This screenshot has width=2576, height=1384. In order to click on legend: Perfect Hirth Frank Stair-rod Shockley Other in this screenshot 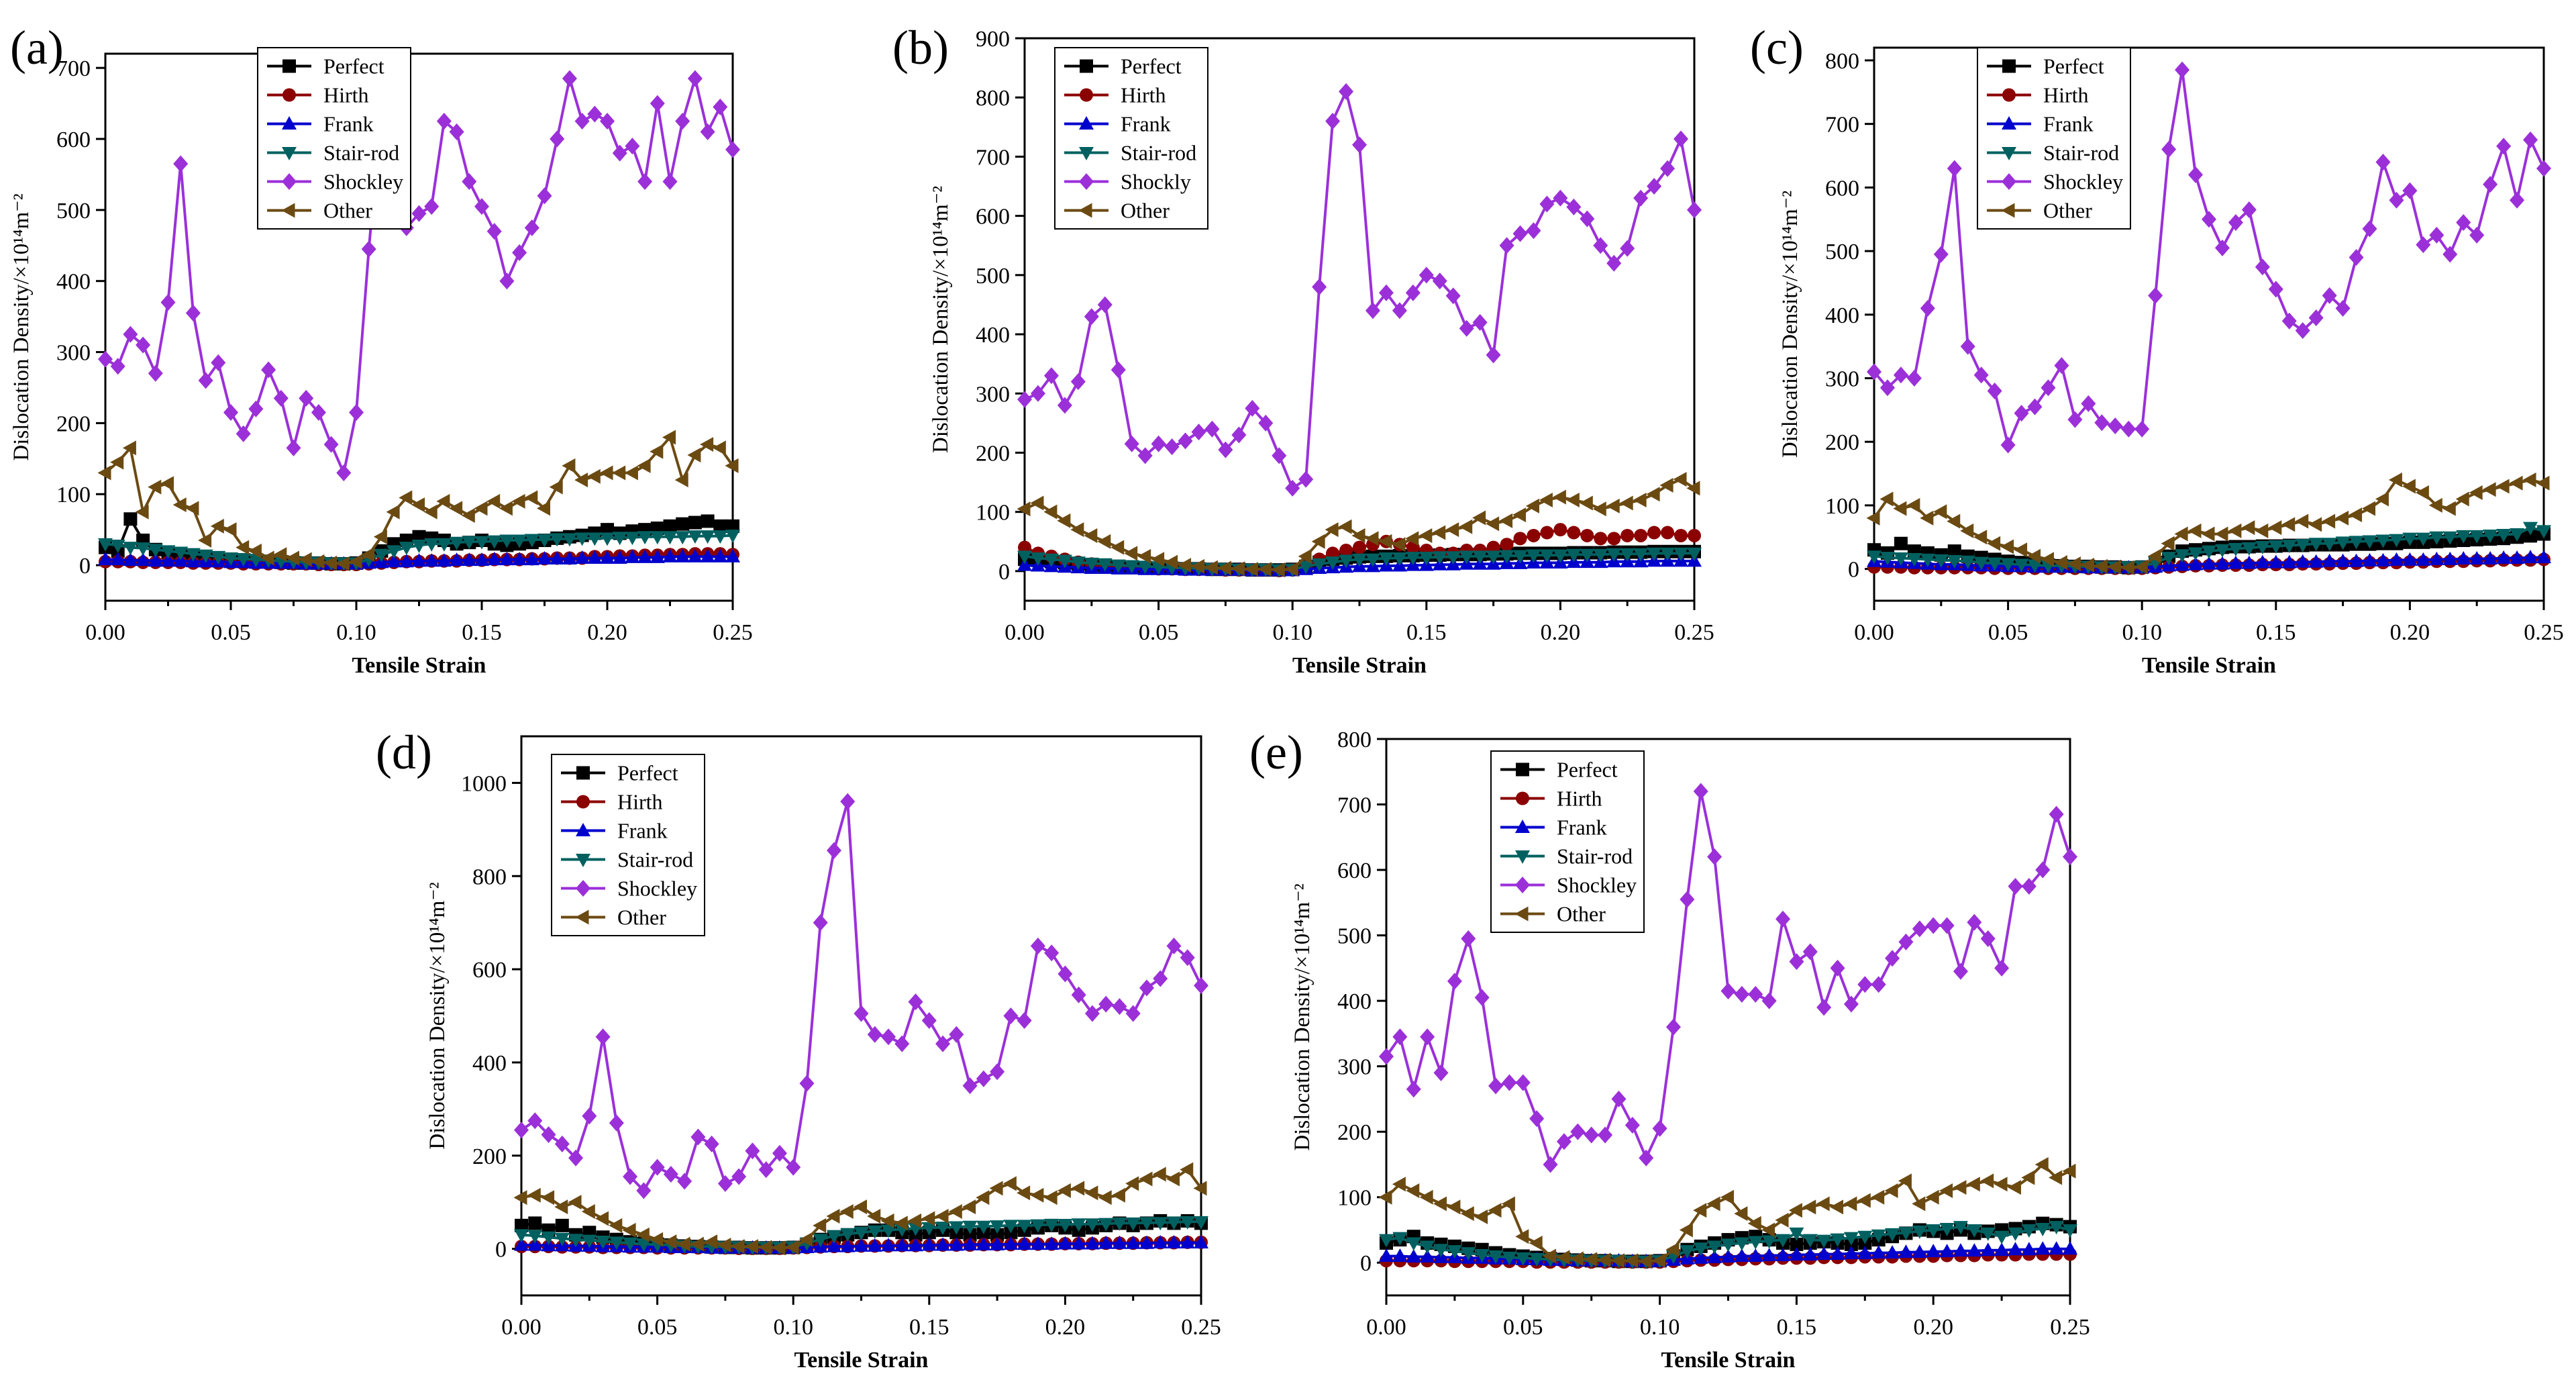, I will do `click(1567, 842)`.